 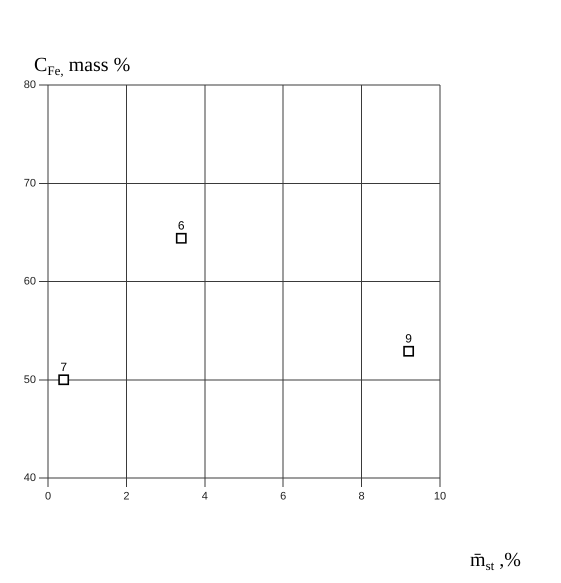 I want to click on annotation: 6, so click(x=181, y=225).